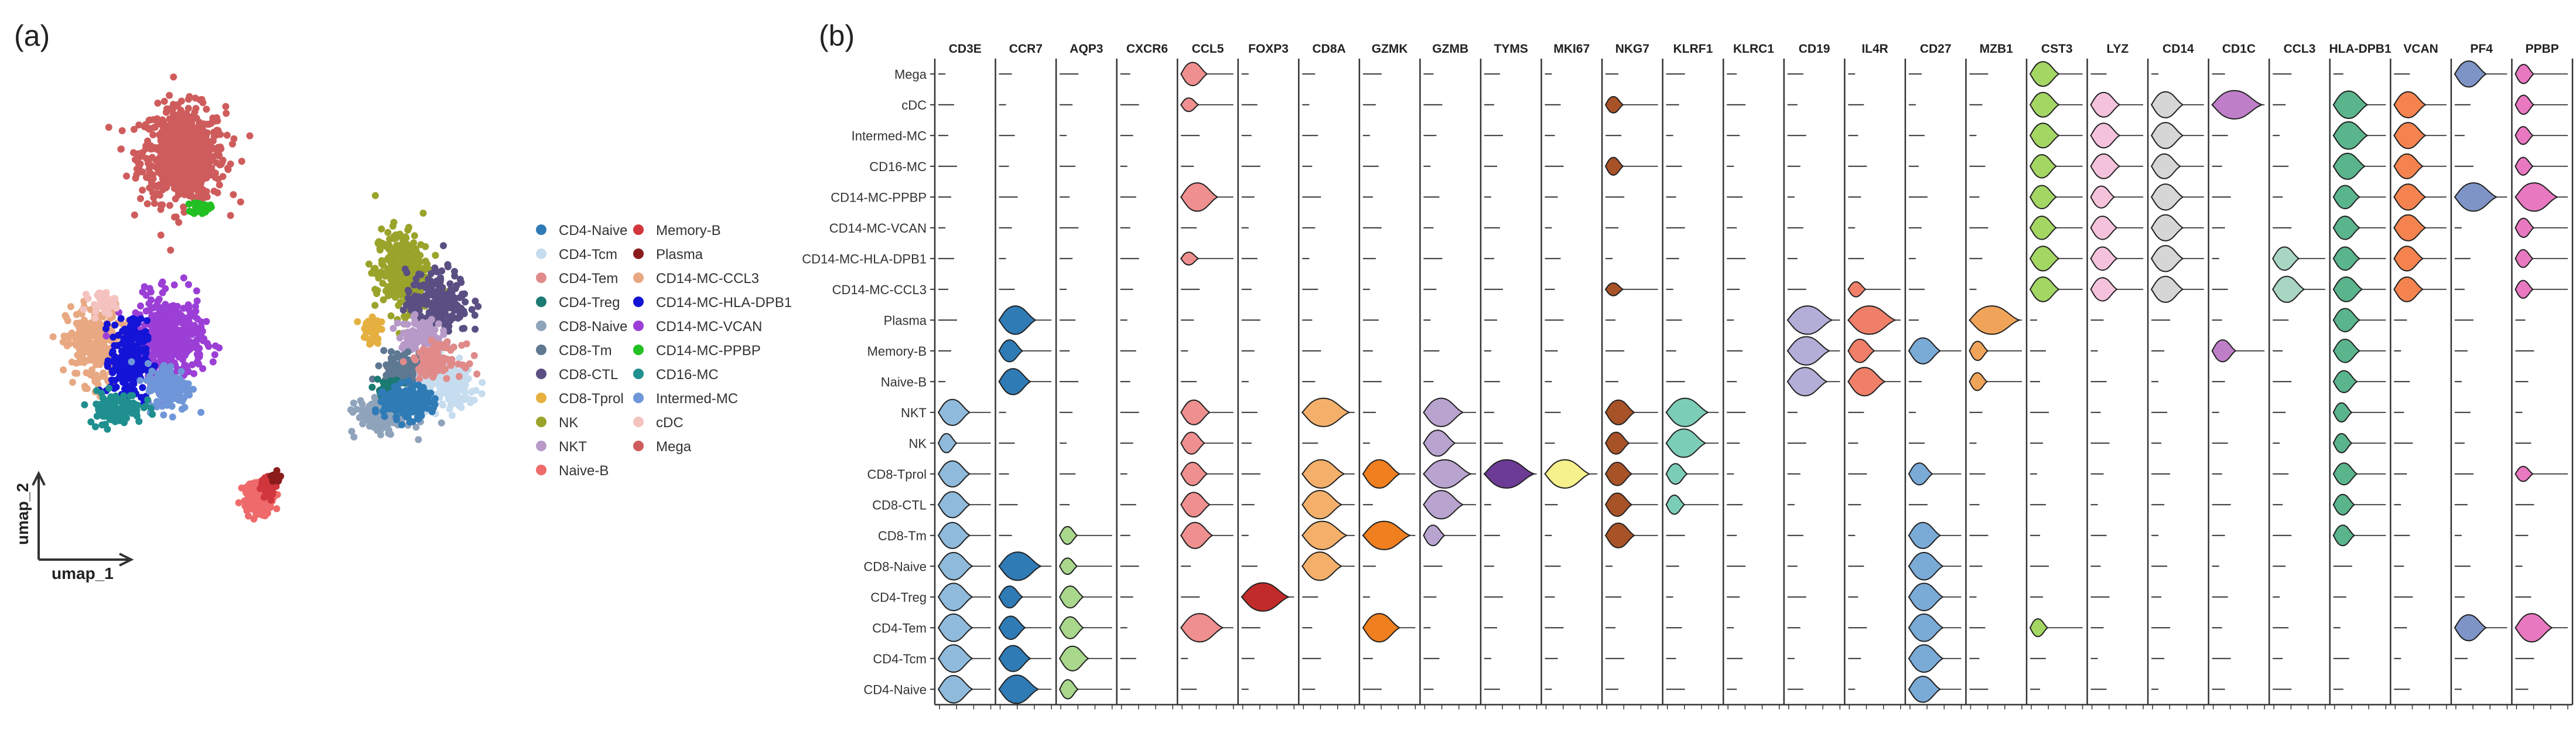  I want to click on violin-ppbp-cd14-mc-ppbp, so click(2537, 197).